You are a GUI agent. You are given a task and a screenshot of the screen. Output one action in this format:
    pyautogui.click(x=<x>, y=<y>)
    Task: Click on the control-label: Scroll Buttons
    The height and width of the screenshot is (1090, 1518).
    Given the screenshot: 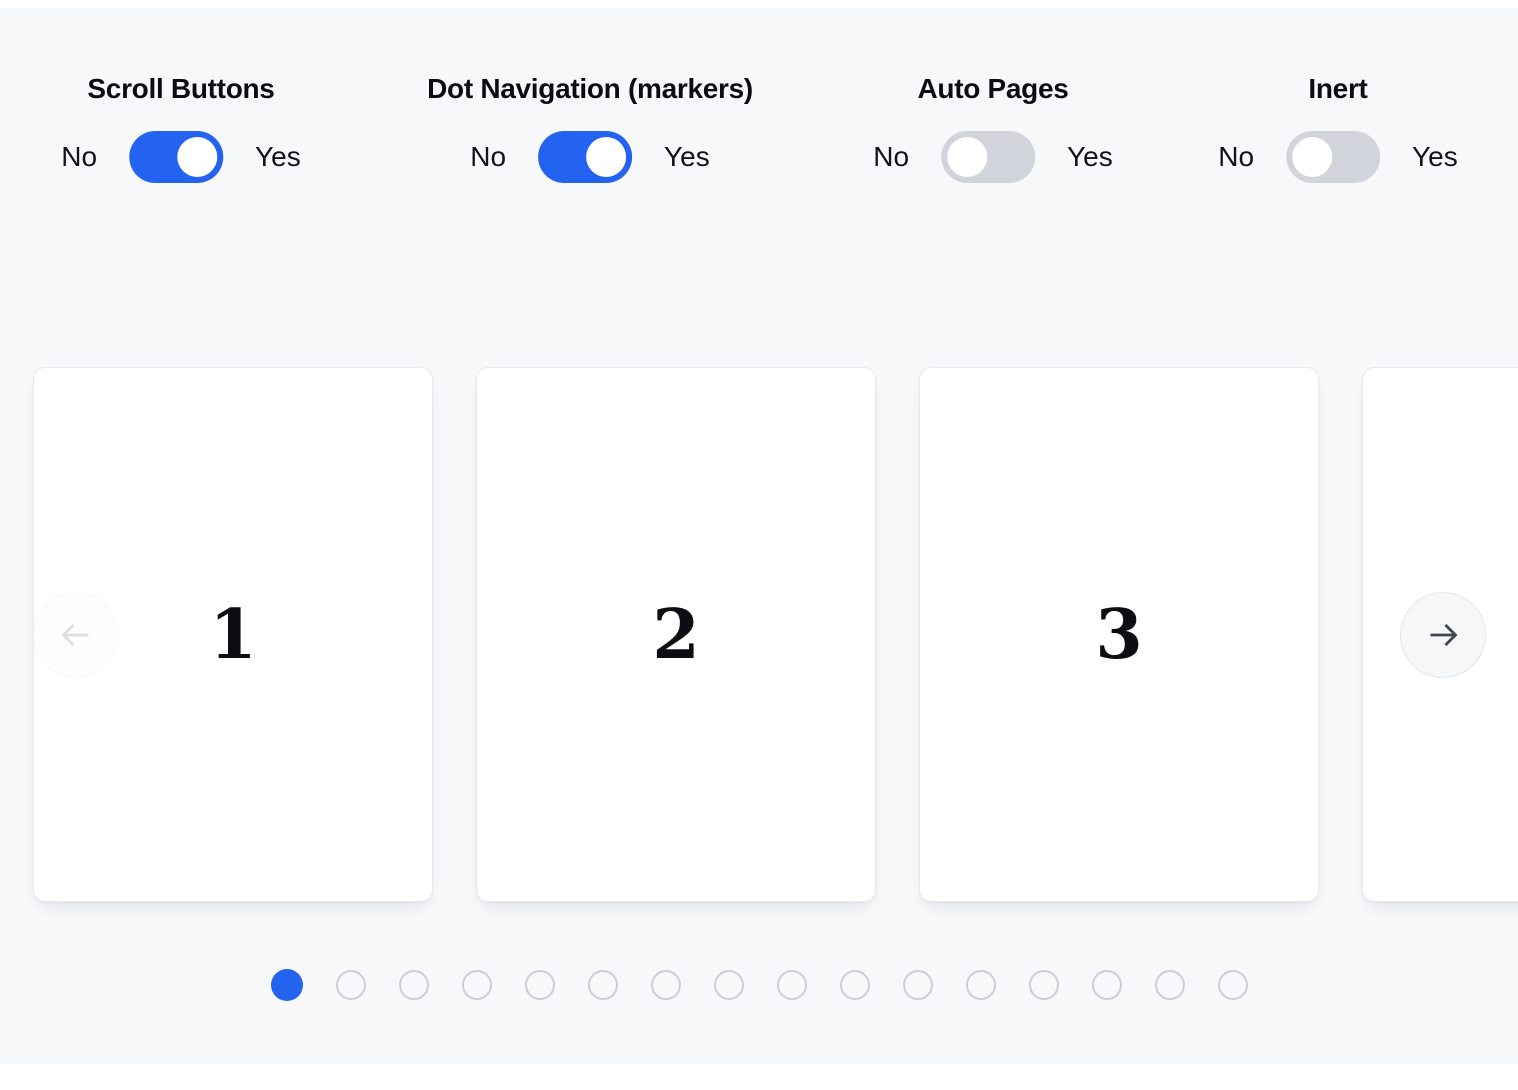 What is the action you would take?
    pyautogui.click(x=181, y=88)
    